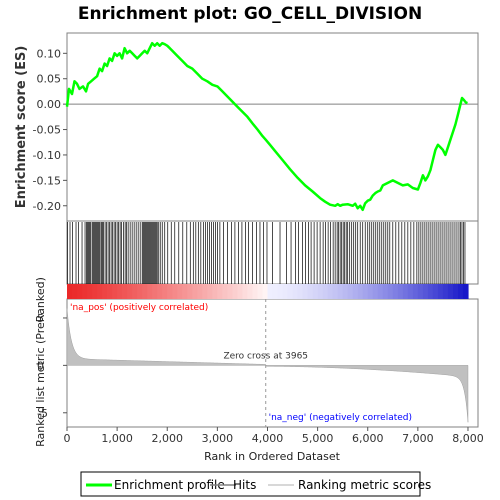  Describe the element at coordinates (364, 485) in the screenshot. I see `legend-label: Ranking metric scores` at that location.